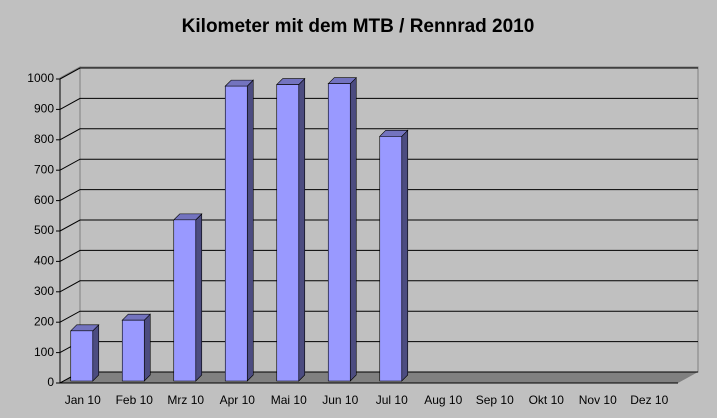 Image resolution: width=717 pixels, height=418 pixels. Describe the element at coordinates (40, 78) in the screenshot. I see `y-tick-label: 1000` at that location.